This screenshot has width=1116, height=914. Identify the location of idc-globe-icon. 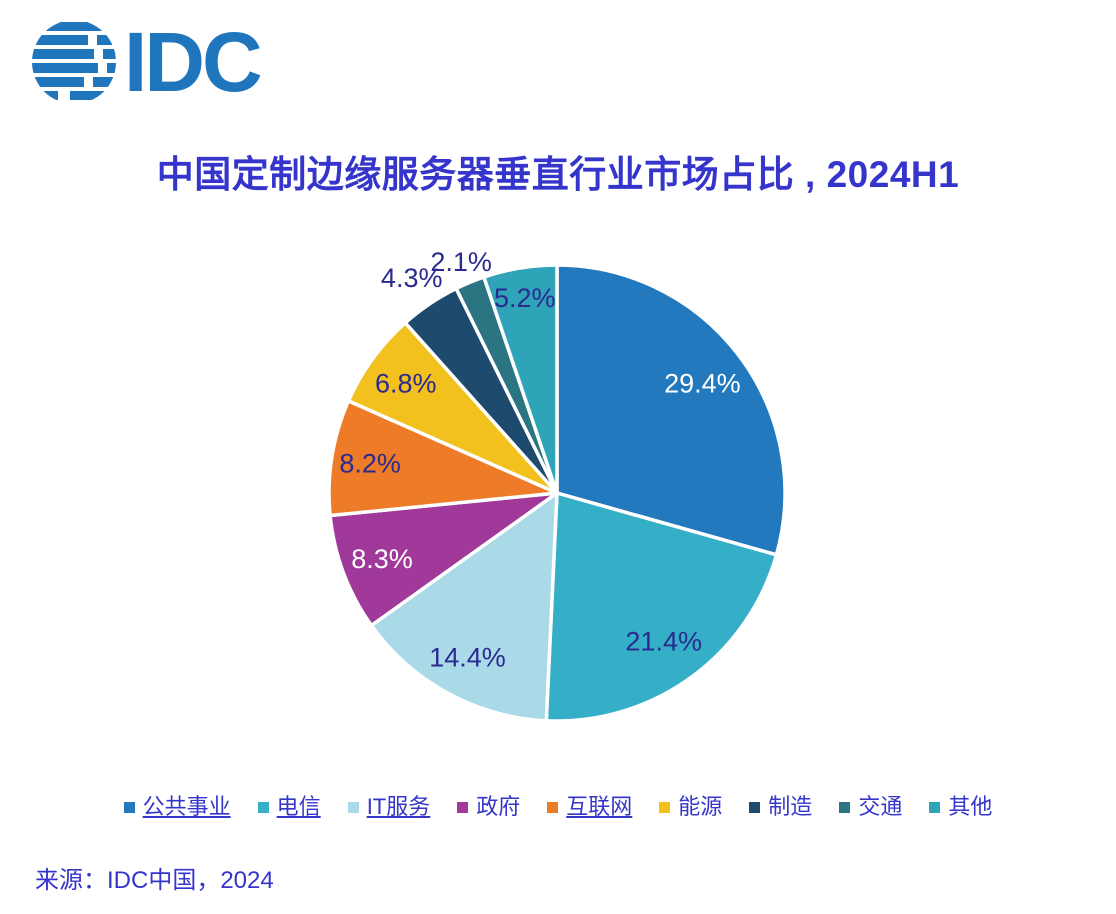
(74, 61).